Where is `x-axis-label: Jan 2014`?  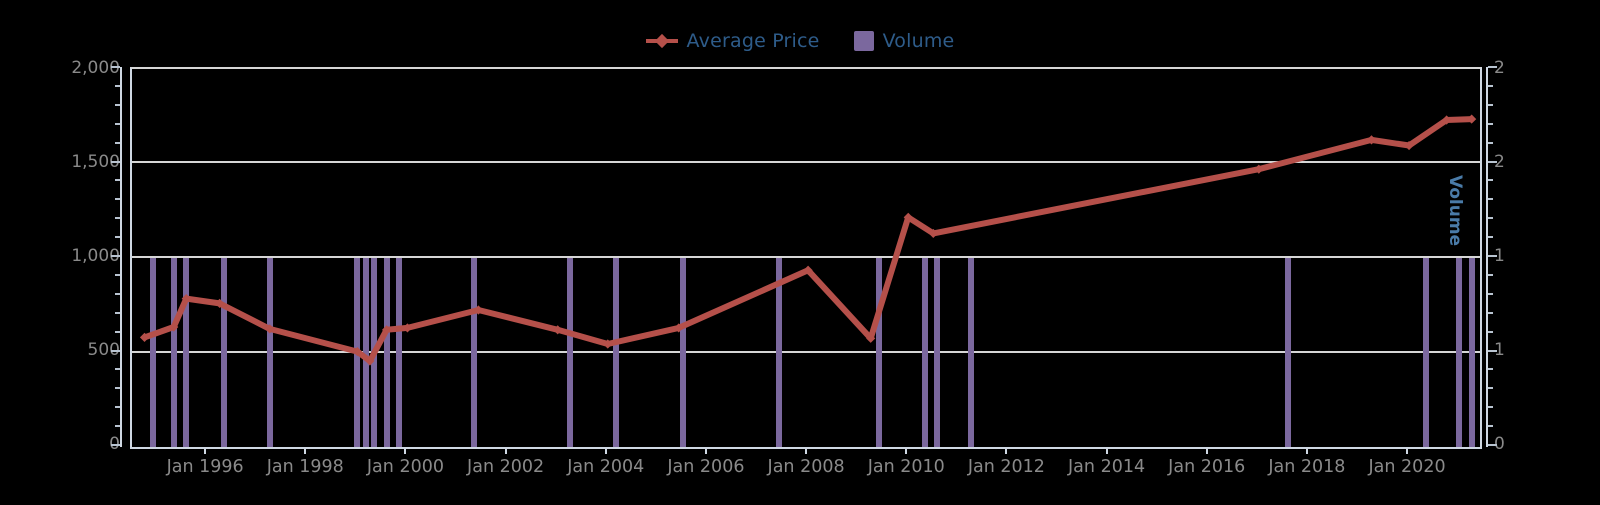
x-axis-label: Jan 2014 is located at coordinates (1107, 467).